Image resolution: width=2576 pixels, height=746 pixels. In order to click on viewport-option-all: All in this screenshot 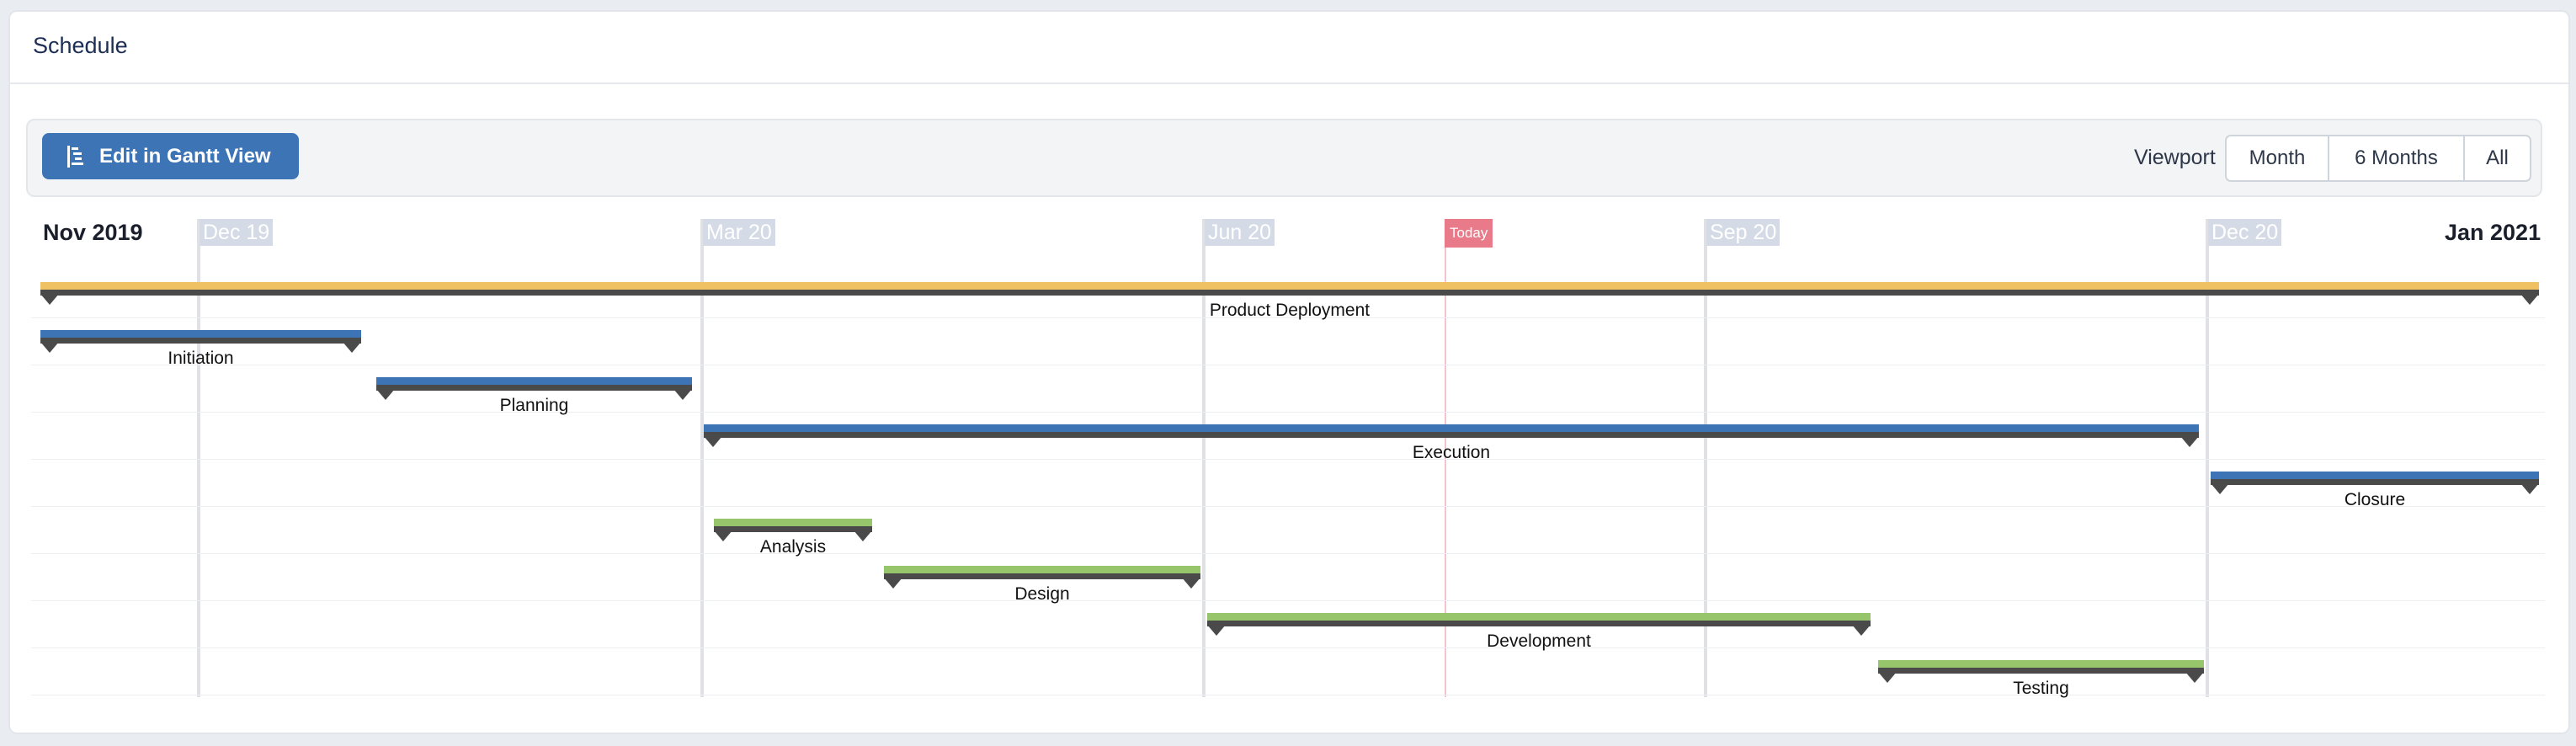, I will do `click(2498, 158)`.